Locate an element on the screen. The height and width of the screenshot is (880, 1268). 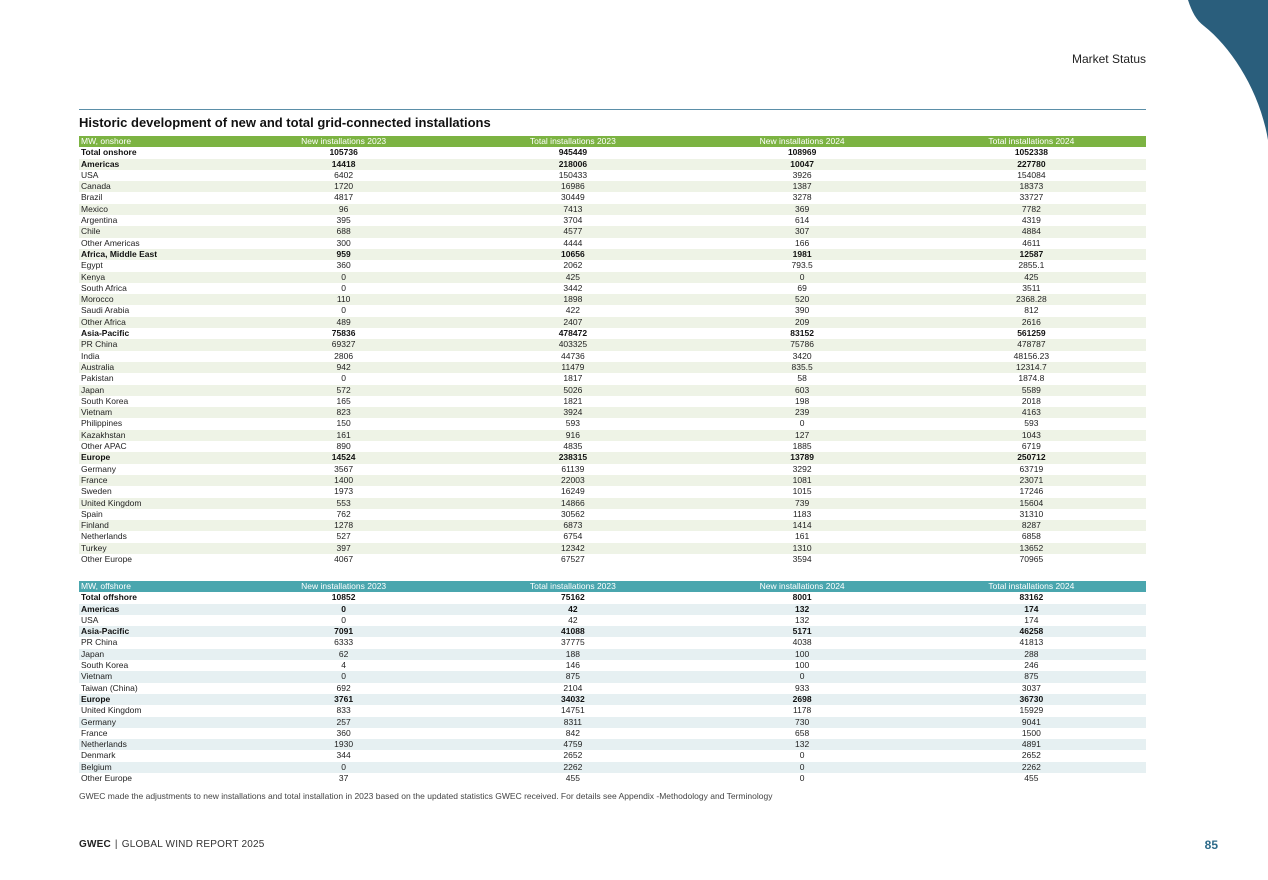
table-cell: 17246 is located at coordinates (1031, 491).